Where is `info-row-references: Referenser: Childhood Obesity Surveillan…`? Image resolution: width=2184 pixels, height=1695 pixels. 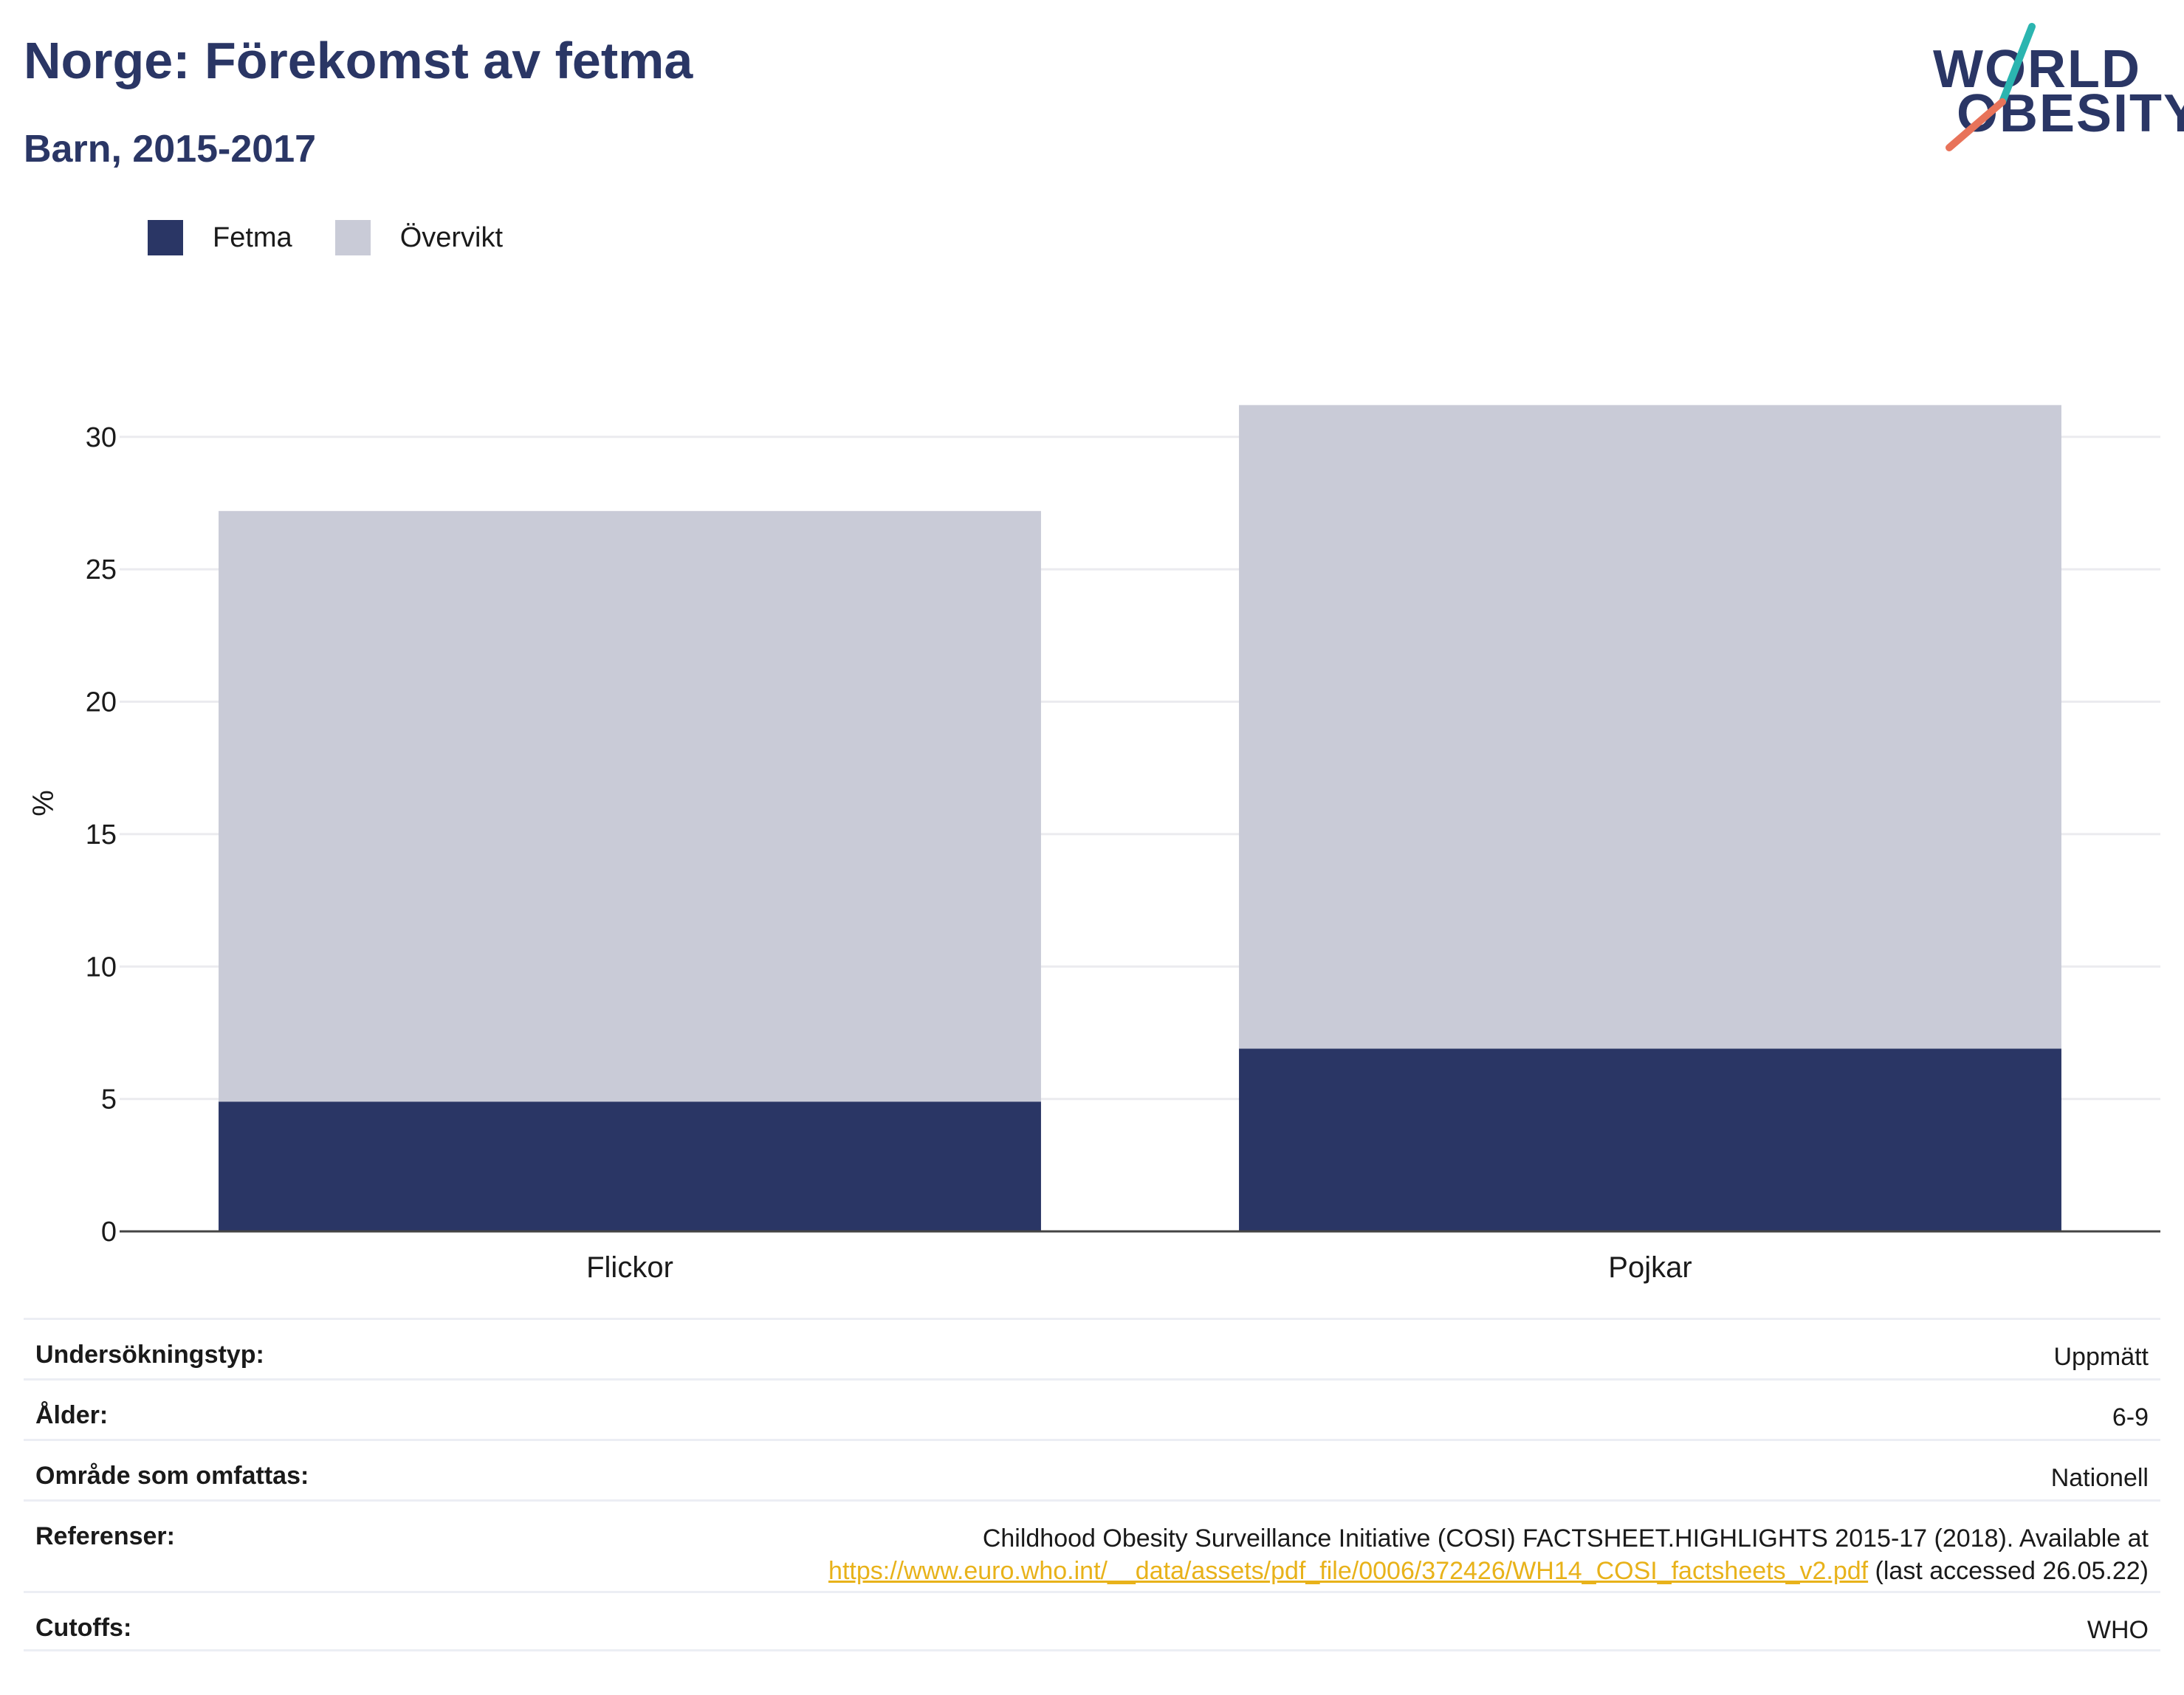 info-row-references: Referenser: Childhood Obesity Surveillan… is located at coordinates (1092, 1545).